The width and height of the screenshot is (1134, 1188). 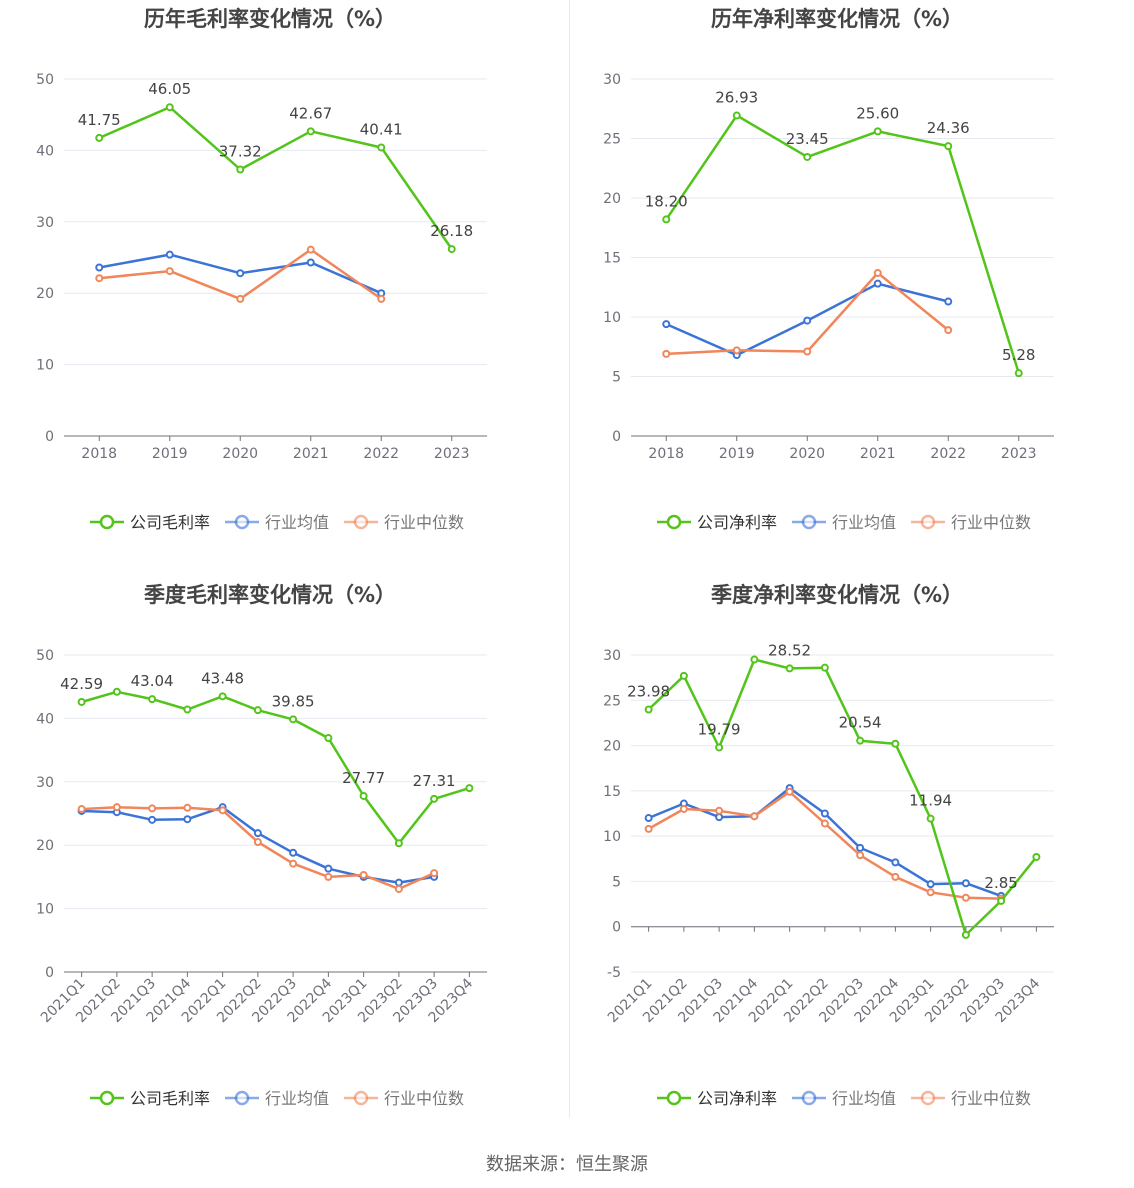 What do you see at coordinates (569, 559) in the screenshot?
I see `panel-divider` at bounding box center [569, 559].